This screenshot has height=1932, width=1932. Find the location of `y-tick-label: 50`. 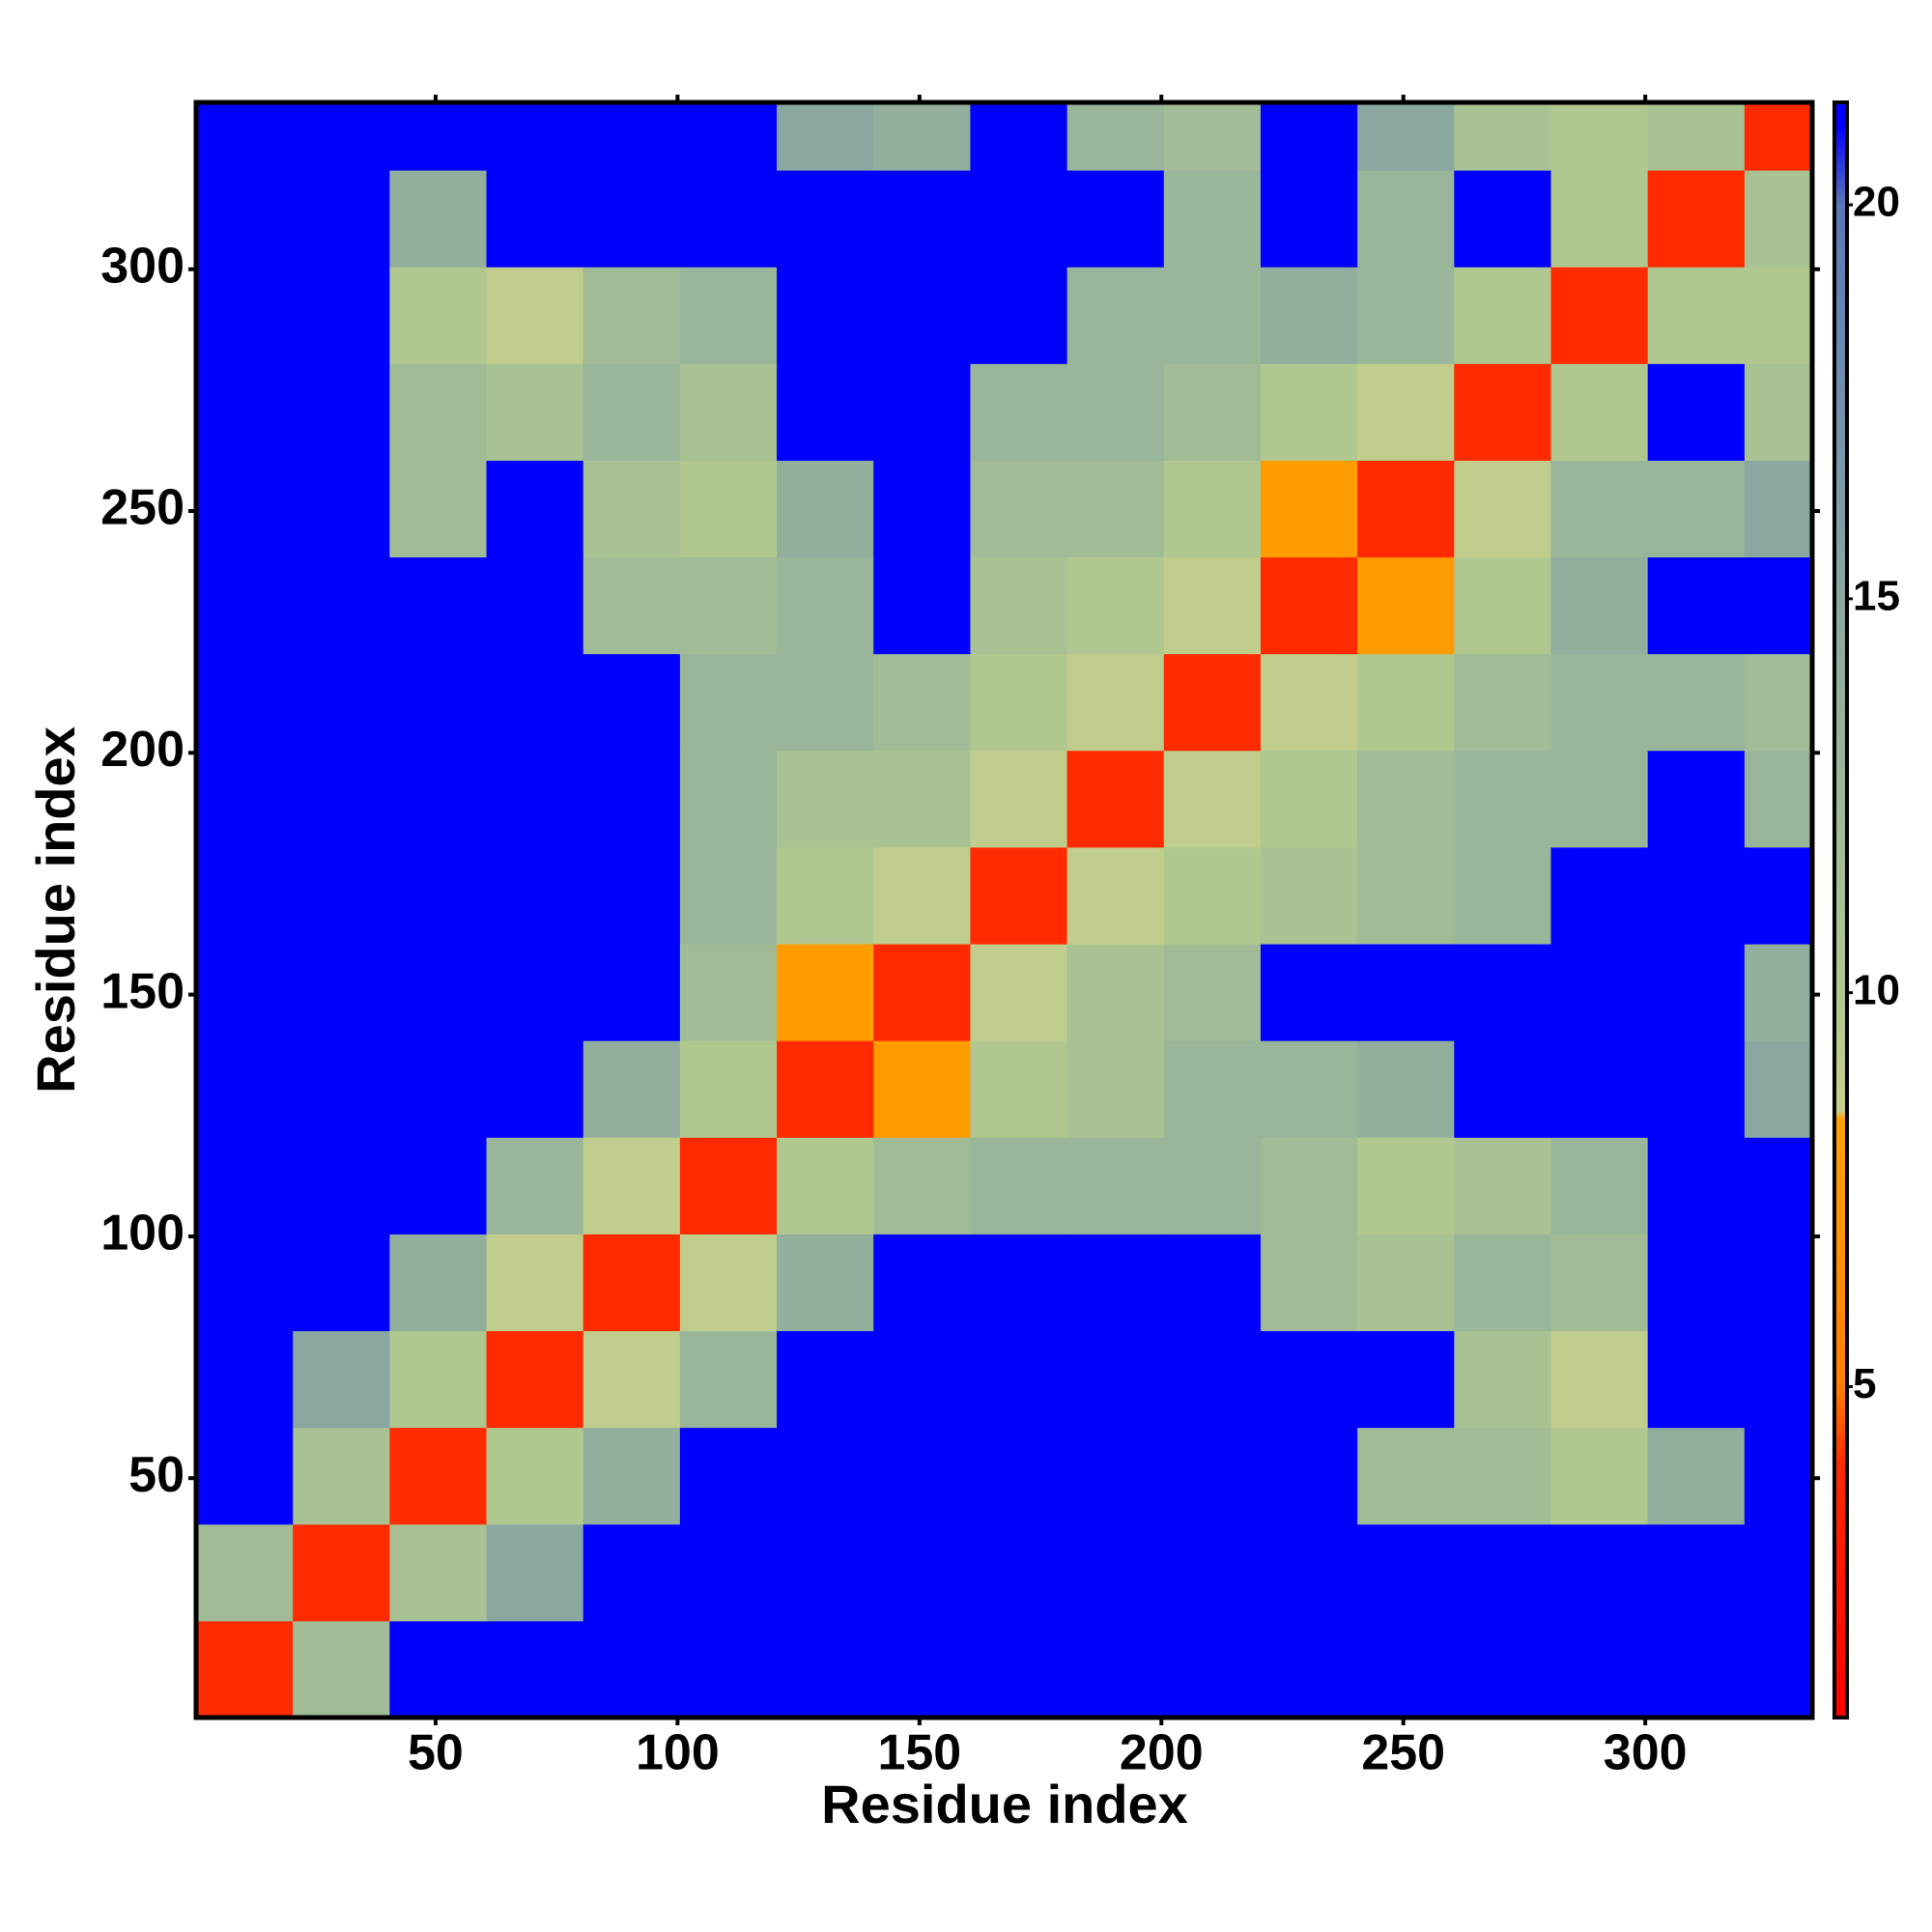

y-tick-label: 50 is located at coordinates (156, 1475).